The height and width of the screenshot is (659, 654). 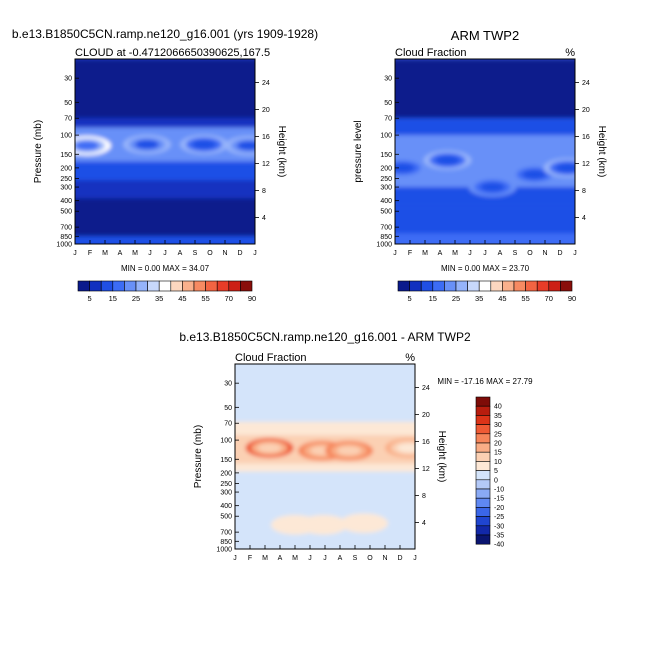 What do you see at coordinates (358, 151) in the screenshot?
I see `y-axis-label: pressure level` at bounding box center [358, 151].